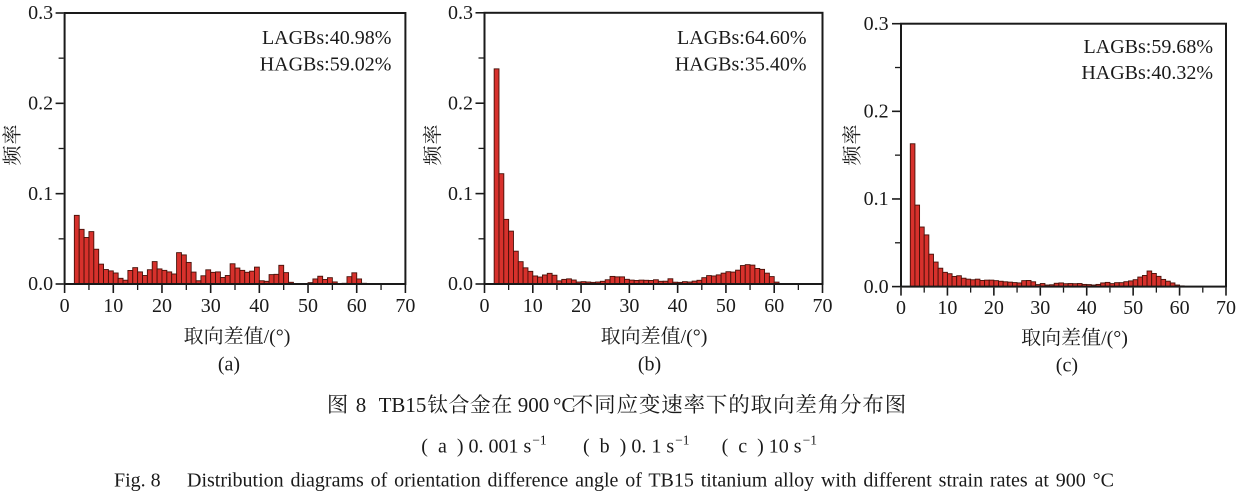 The image size is (1238, 498). What do you see at coordinates (564, 405) in the screenshot?
I see `svg-text: °C` at bounding box center [564, 405].